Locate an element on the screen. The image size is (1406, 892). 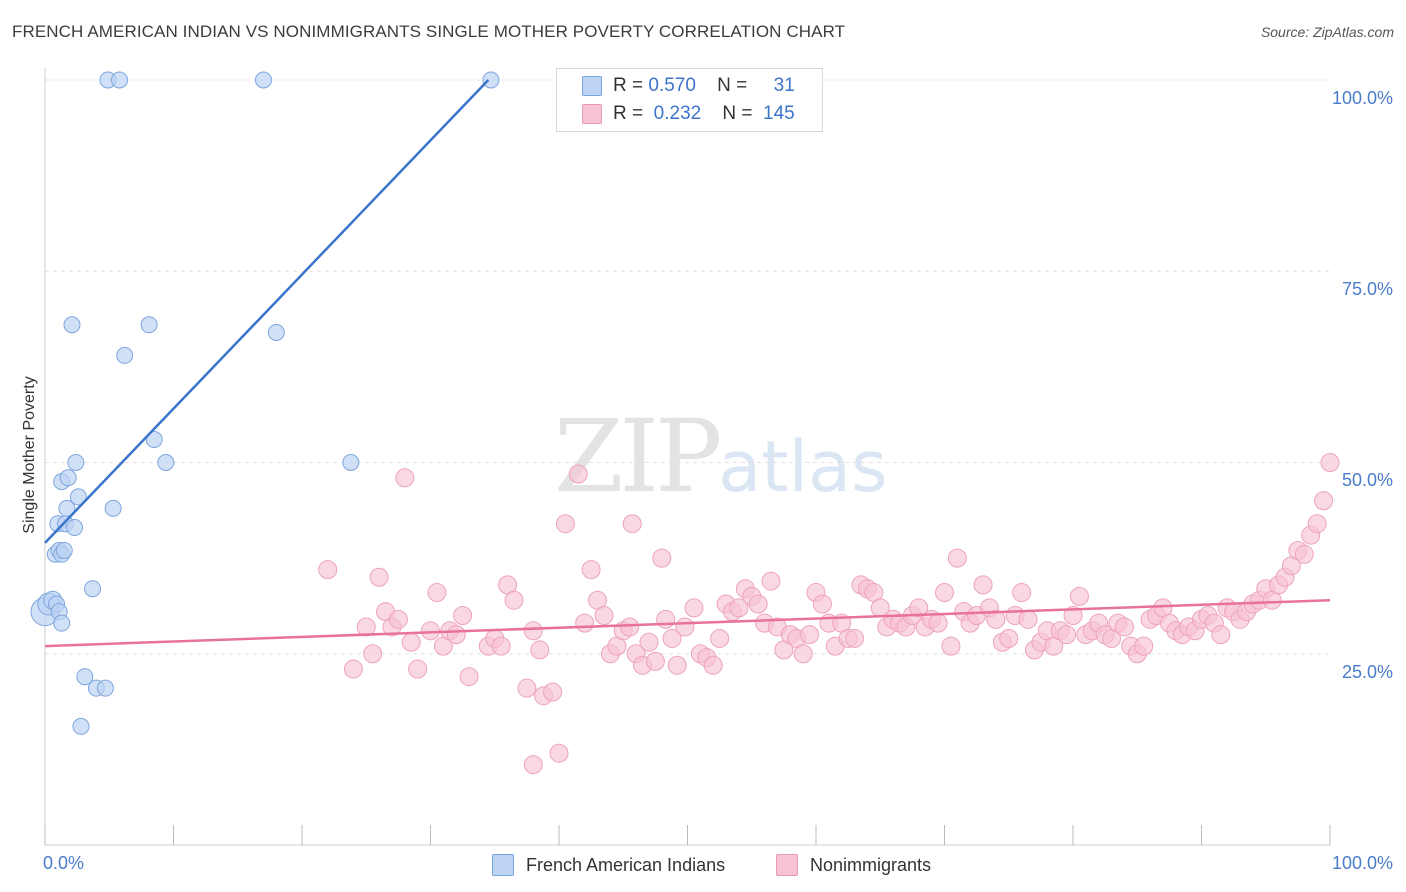
series-legend-nonimmigrants: Nonimmigrants is located at coordinates (853, 865).